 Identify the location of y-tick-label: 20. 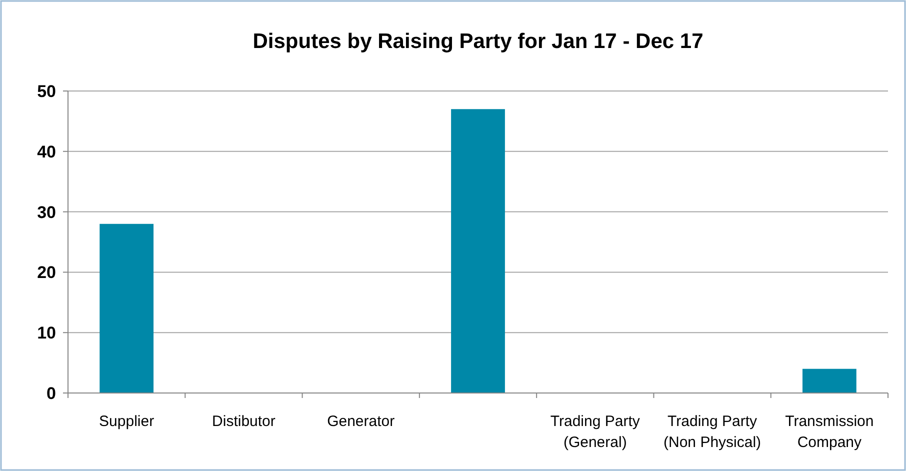
(46, 272).